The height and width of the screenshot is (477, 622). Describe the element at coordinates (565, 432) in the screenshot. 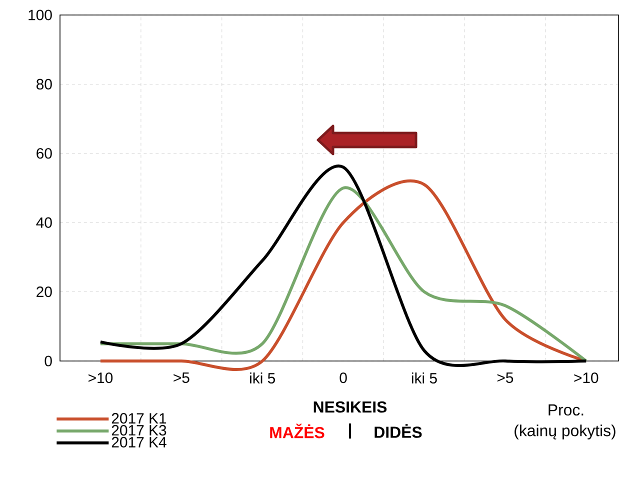

I see `text: (kainų pokytis)` at that location.